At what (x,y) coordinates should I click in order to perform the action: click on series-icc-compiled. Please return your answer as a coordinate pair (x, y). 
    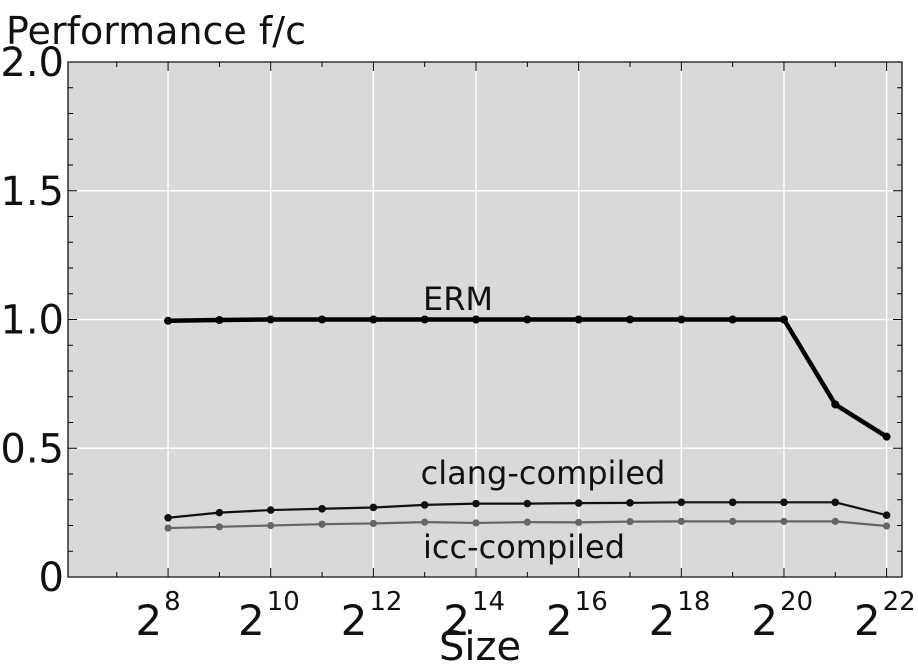
    Looking at the image, I should click on (527, 524).